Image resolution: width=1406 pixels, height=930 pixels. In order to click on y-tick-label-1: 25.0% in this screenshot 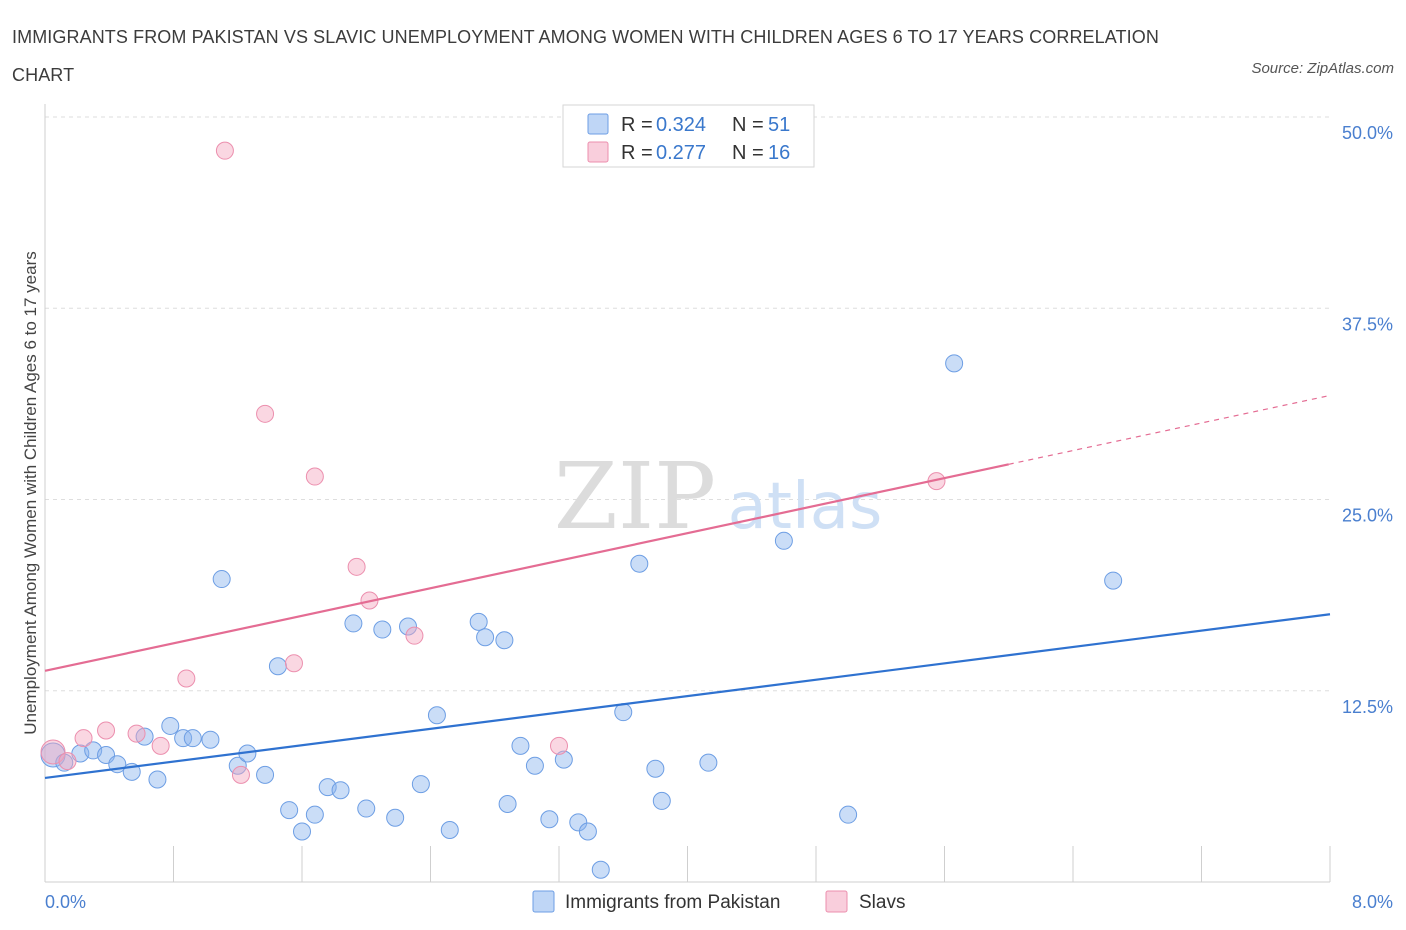, I will do `click(1367, 516)`.